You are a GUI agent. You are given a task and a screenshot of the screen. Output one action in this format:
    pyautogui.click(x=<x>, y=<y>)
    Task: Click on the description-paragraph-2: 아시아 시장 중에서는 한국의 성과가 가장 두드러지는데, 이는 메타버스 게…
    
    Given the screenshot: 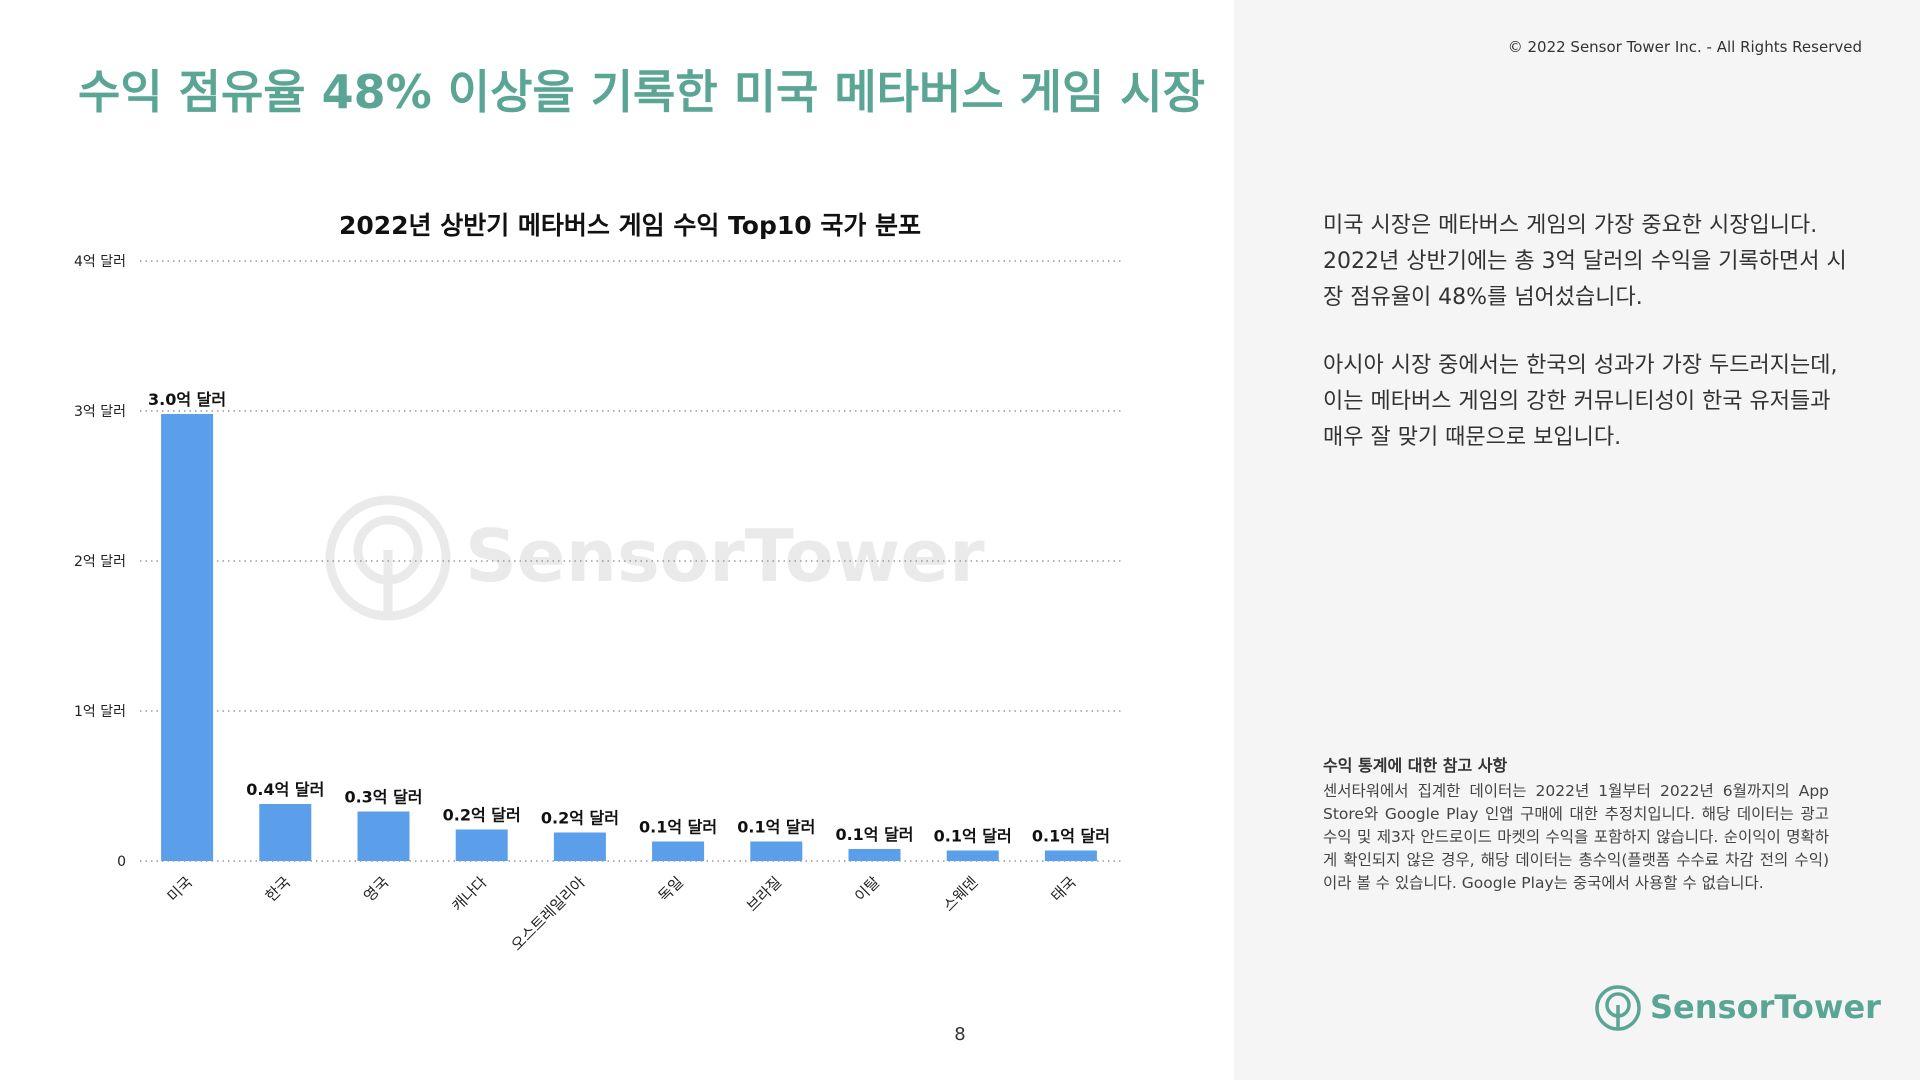 What is the action you would take?
    pyautogui.click(x=1580, y=401)
    